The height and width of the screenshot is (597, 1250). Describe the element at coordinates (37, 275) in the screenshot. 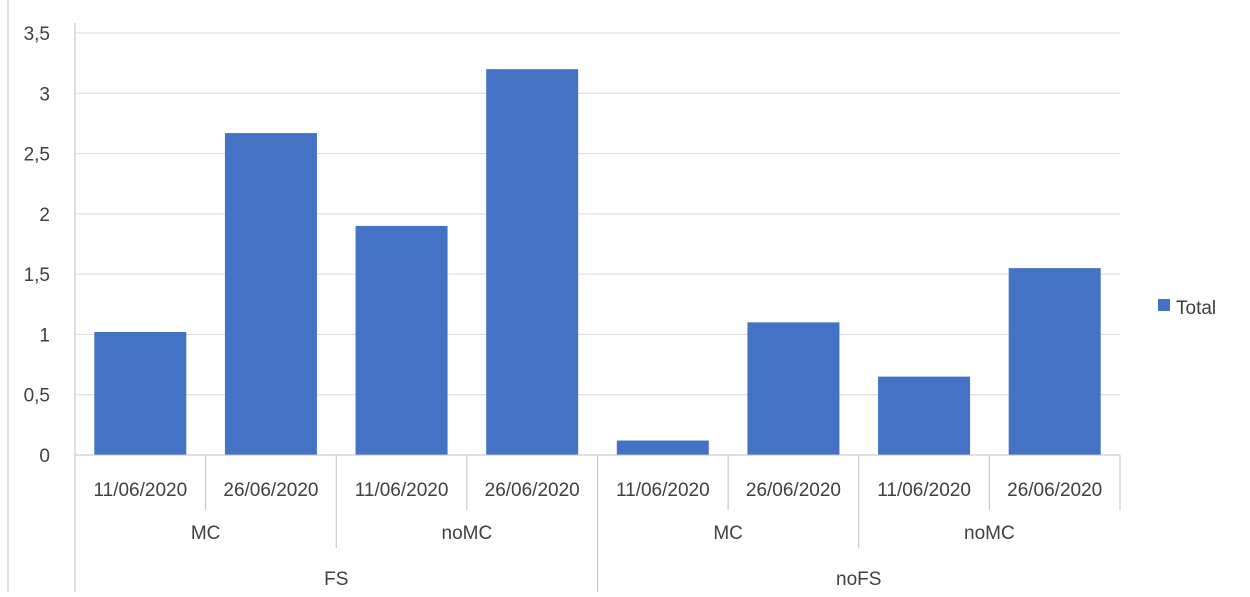

I see `y-tick-label: 1,5` at that location.